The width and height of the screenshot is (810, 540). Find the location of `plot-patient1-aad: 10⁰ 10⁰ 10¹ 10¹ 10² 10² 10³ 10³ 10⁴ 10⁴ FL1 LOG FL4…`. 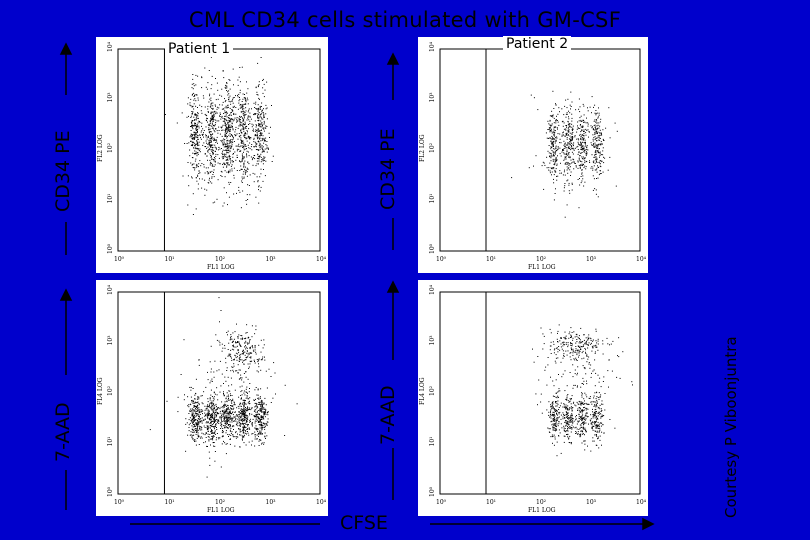

plot-patient1-aad: 10⁰ 10⁰ 10¹ 10¹ 10² 10² 10³ 10³ 10⁴ 10⁴ FL1 LOG FL4… is located at coordinates (212, 398).